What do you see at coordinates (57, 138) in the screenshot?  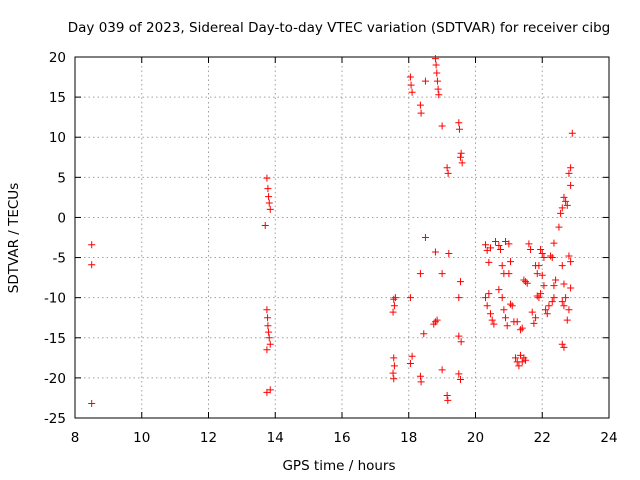 I see `y-tick-label: 10` at bounding box center [57, 138].